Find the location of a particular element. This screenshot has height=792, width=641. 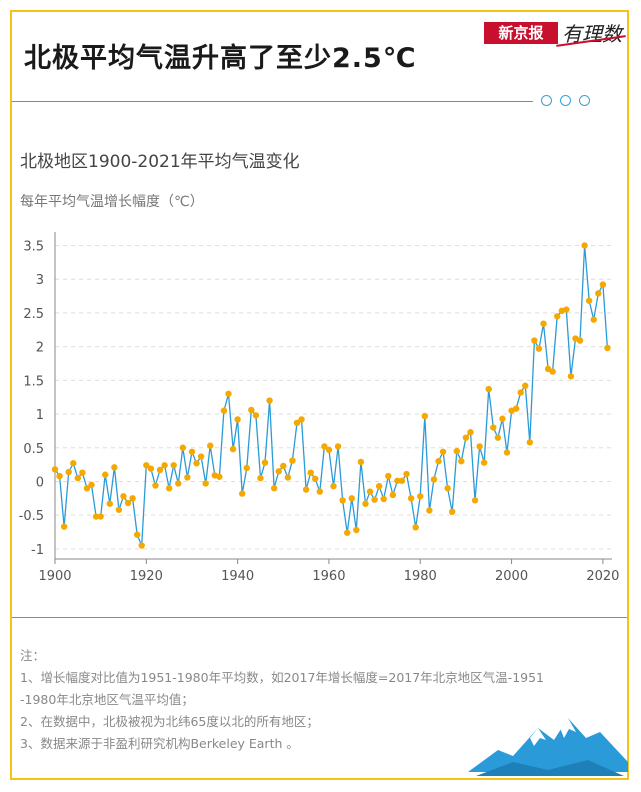

y-tick-label: -0.5 is located at coordinates (31, 516).